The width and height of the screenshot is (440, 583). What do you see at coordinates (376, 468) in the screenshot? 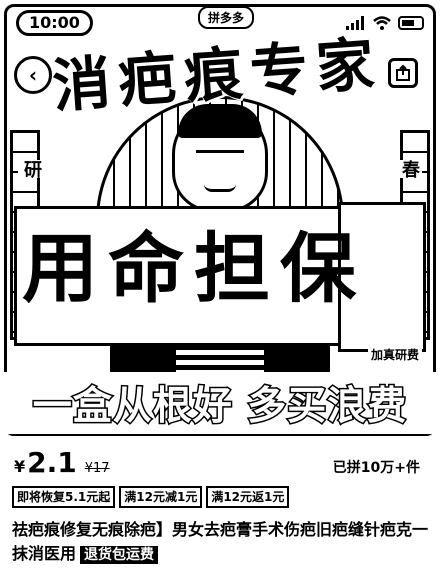
I see `sold-count: 已拼10万+件` at bounding box center [376, 468].